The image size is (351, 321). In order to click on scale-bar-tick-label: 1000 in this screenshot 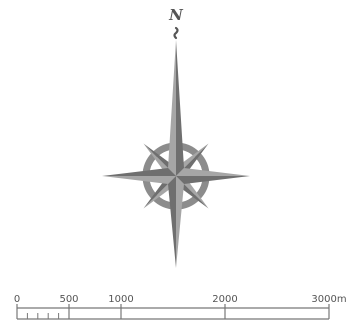, I will do `click(120, 299)`.